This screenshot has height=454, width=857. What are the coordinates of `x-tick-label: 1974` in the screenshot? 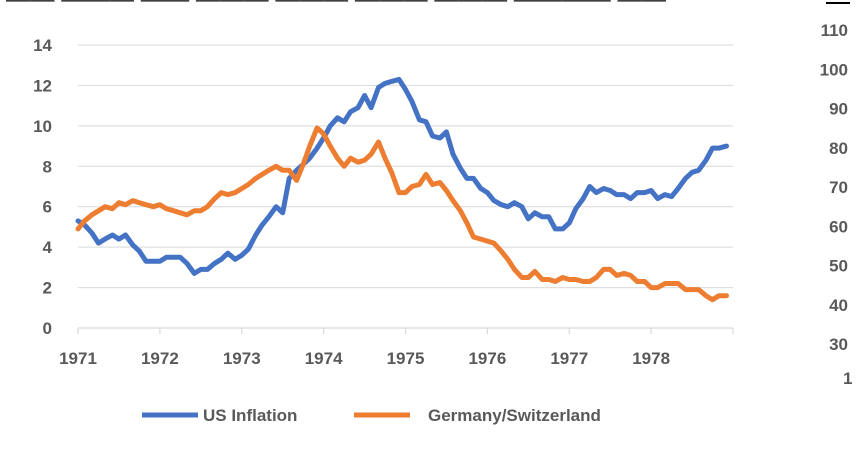 It's located at (324, 358).